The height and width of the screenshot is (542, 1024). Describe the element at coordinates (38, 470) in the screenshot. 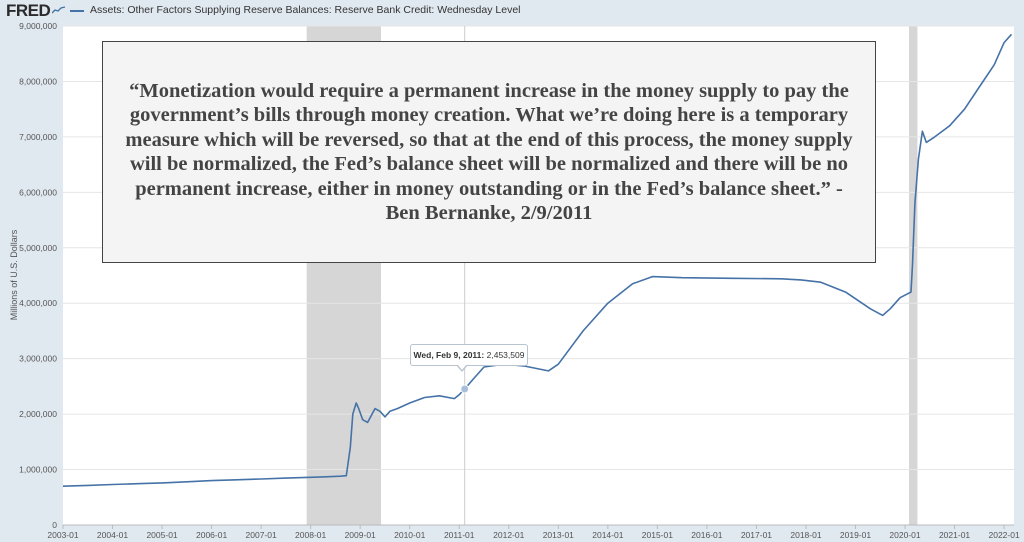

I see `y-tick-label: 1,000,000` at that location.